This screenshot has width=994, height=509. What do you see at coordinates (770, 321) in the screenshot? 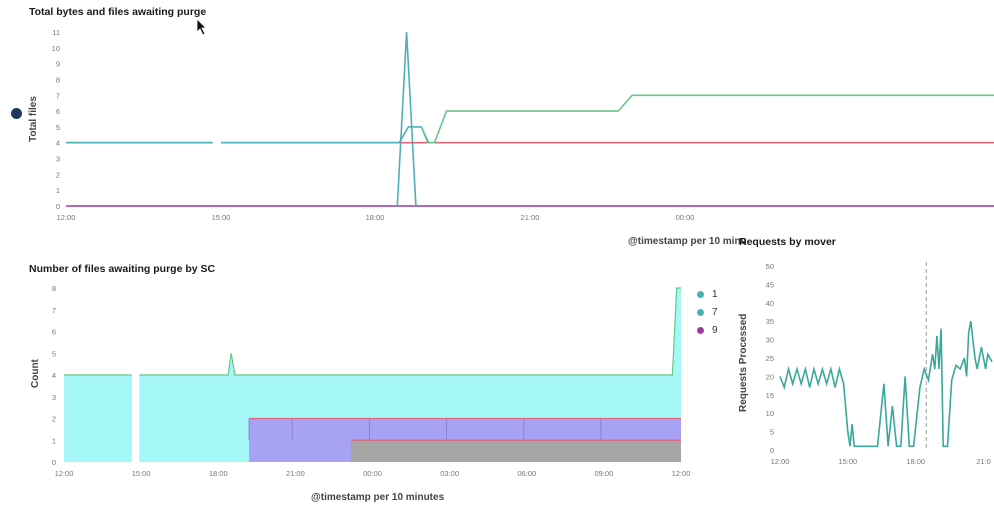
I see `y-tick-label: 35` at bounding box center [770, 321].